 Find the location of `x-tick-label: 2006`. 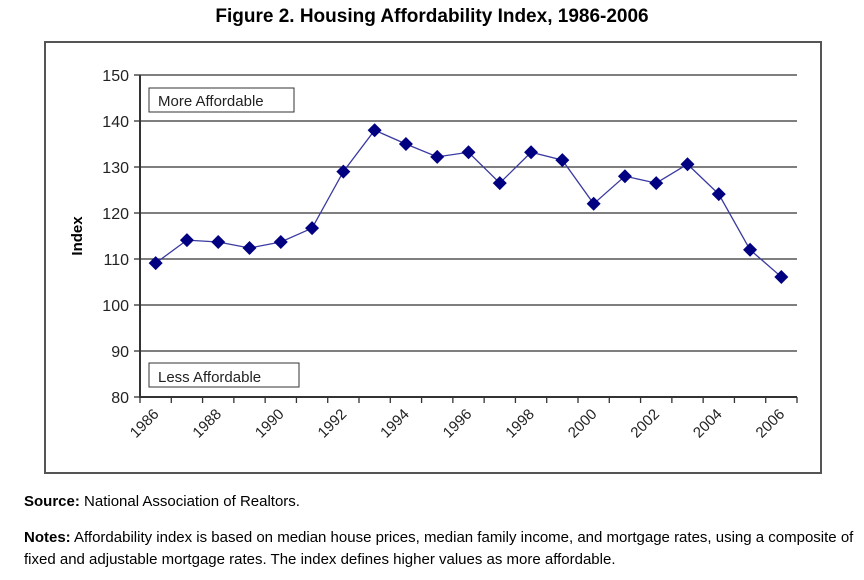

x-tick-label: 2006 is located at coordinates (771, 424).